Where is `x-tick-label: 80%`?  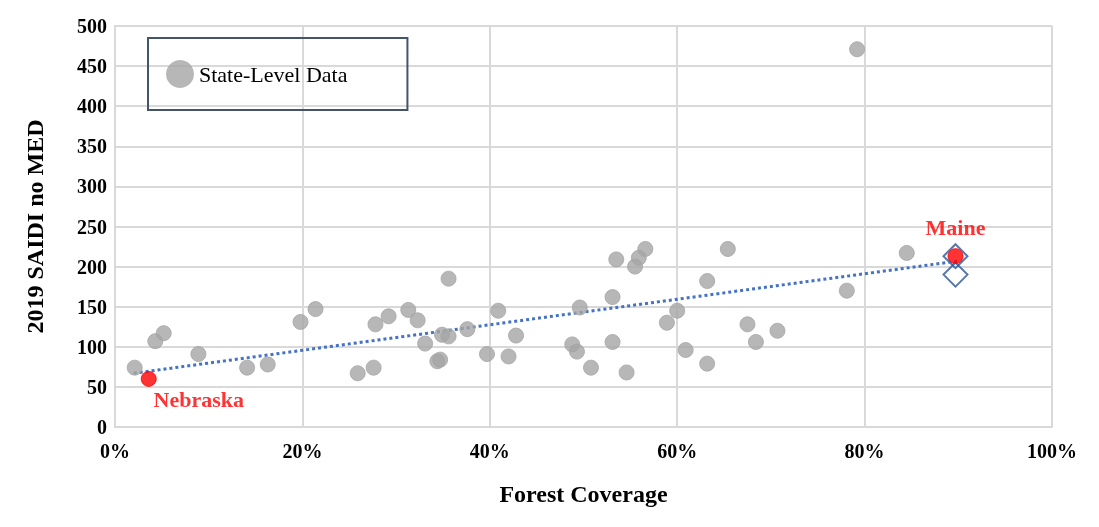
x-tick-label: 80% is located at coordinates (864, 451).